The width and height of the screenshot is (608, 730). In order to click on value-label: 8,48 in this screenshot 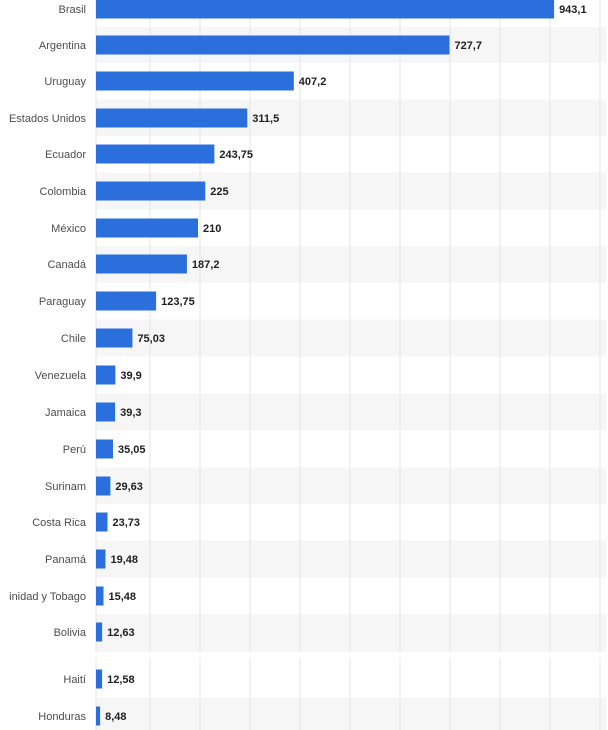, I will do `click(115, 717)`.